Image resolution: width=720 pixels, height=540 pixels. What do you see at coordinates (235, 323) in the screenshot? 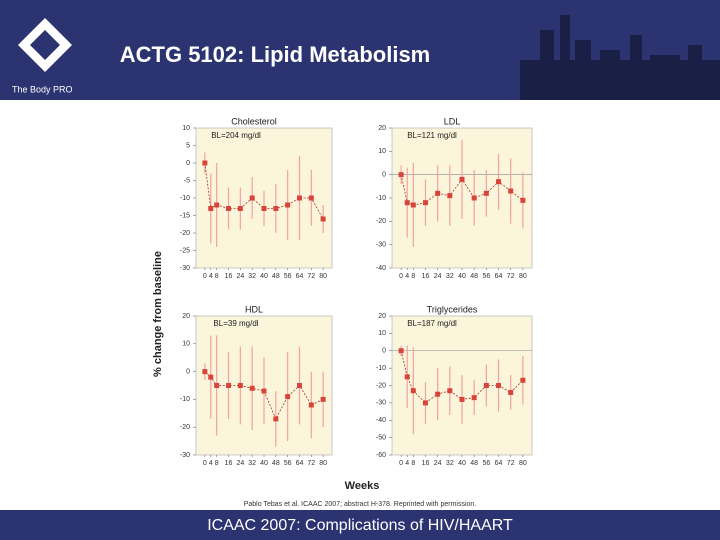
I see `chart-subtitle: BL=39 mg/dl` at bounding box center [235, 323].